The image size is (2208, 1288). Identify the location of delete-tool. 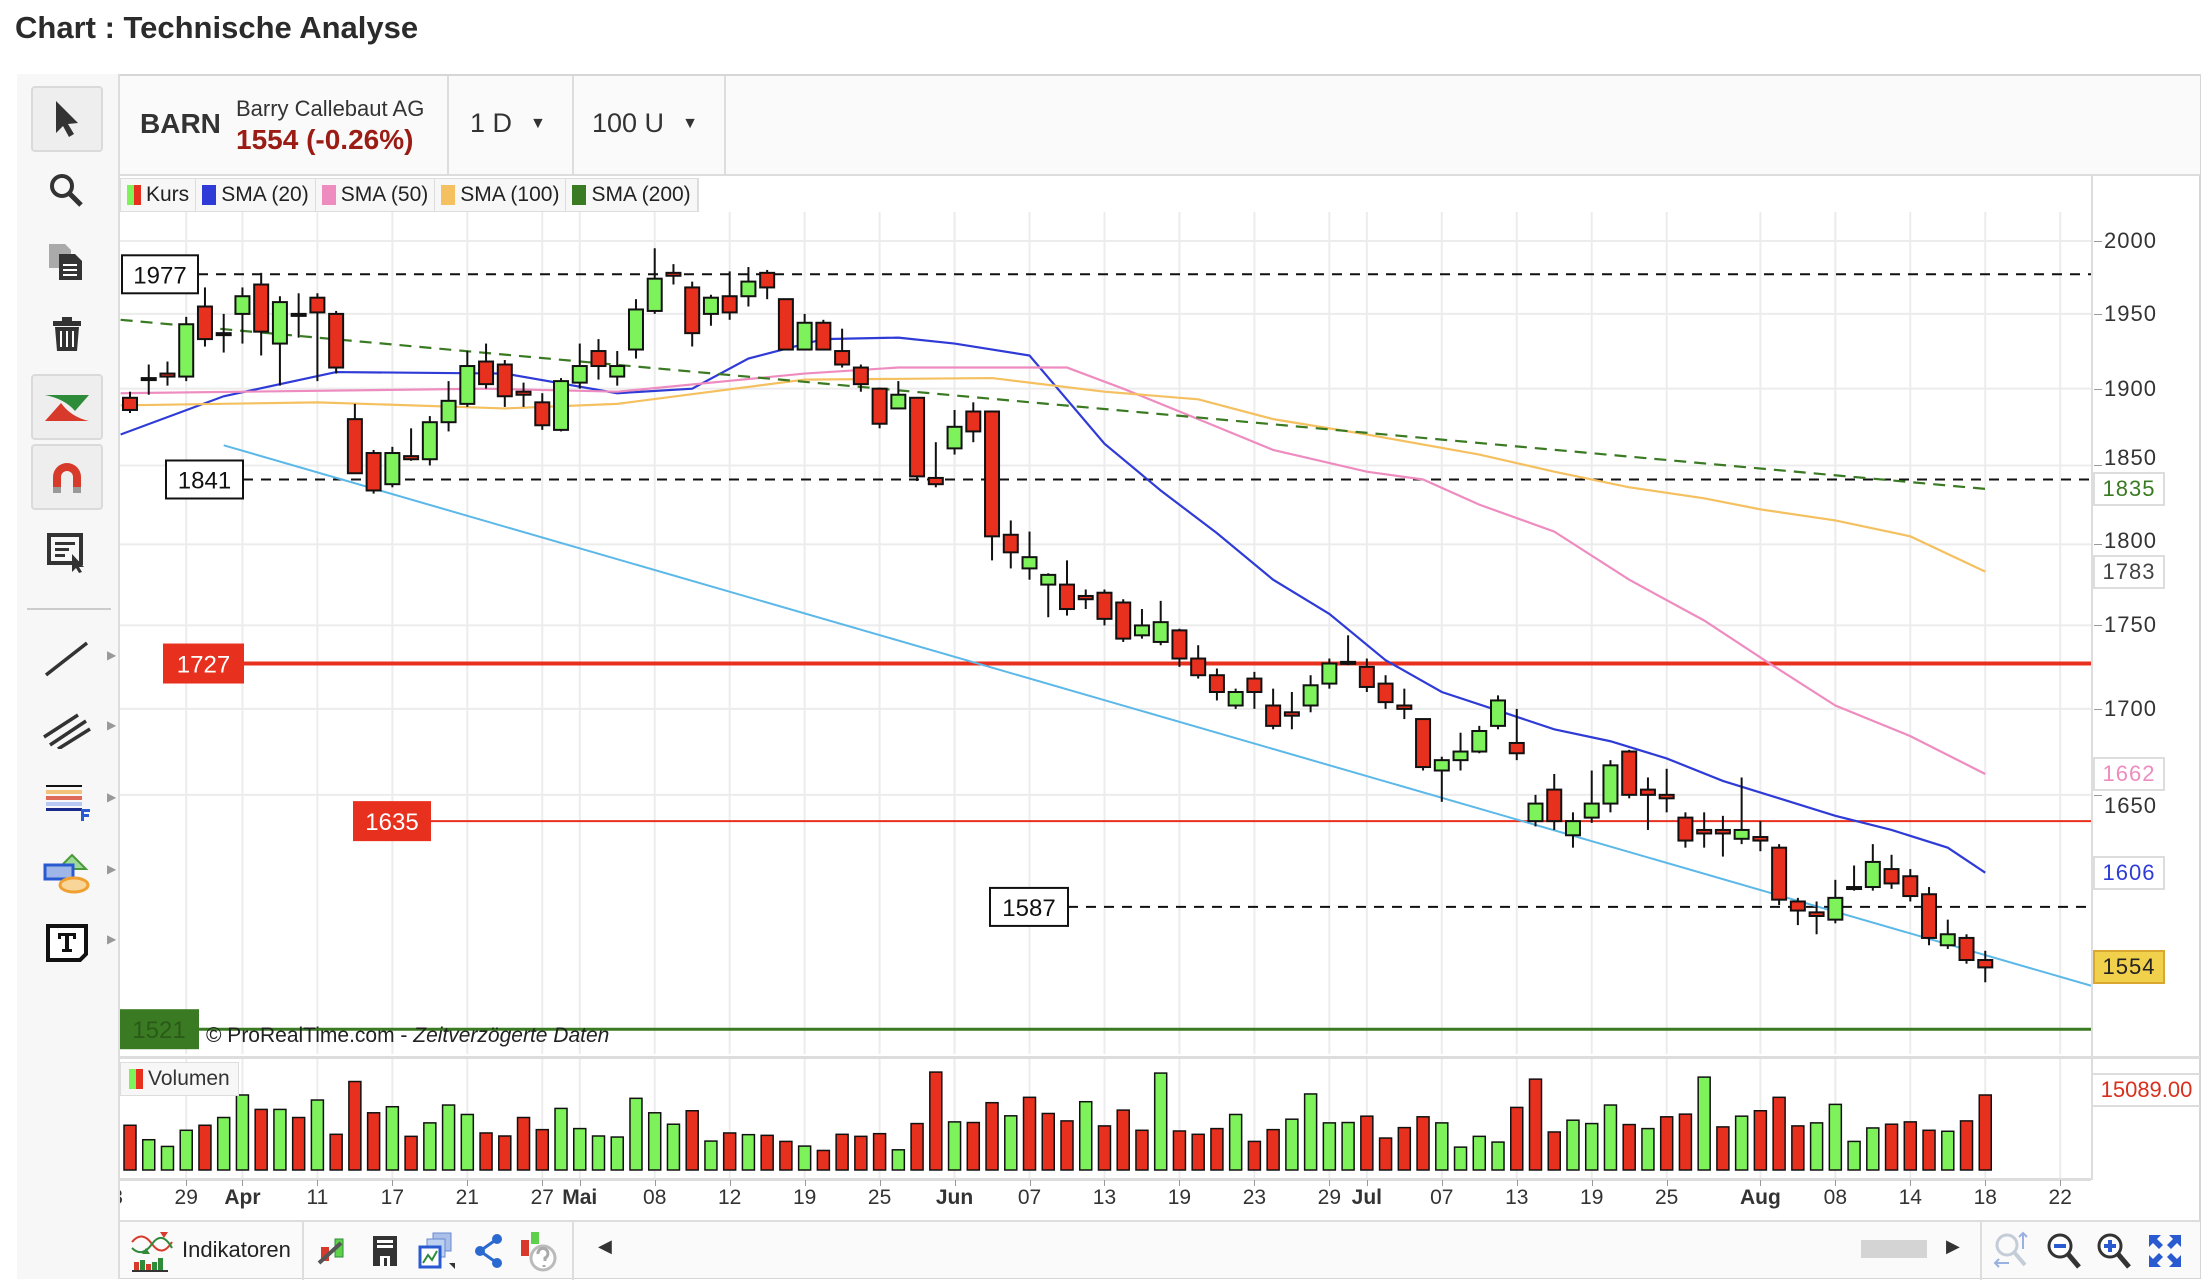
(67, 335).